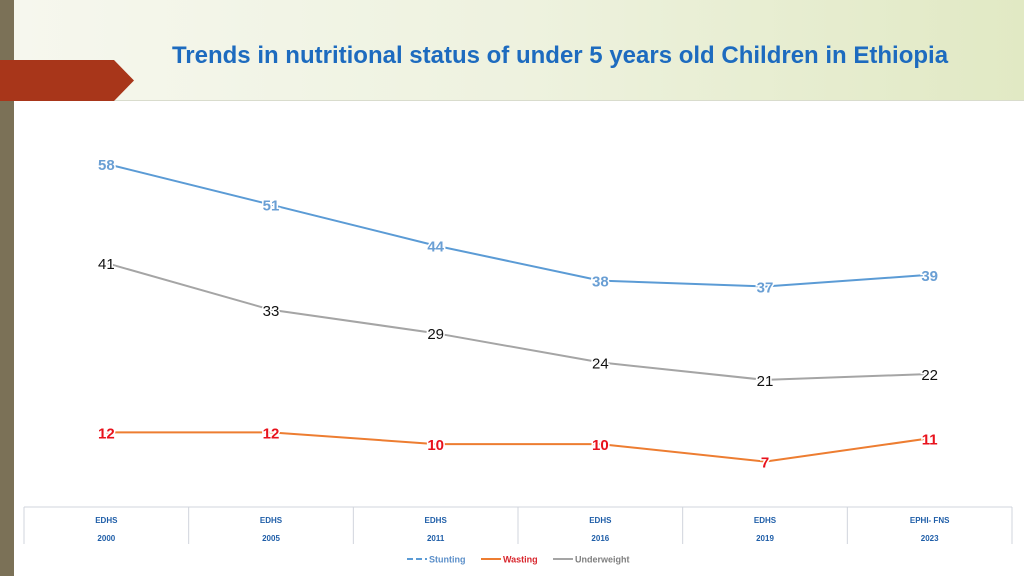 This screenshot has width=1024, height=576. Describe the element at coordinates (106, 165) in the screenshot. I see `stunting-data-label: 58` at that location.